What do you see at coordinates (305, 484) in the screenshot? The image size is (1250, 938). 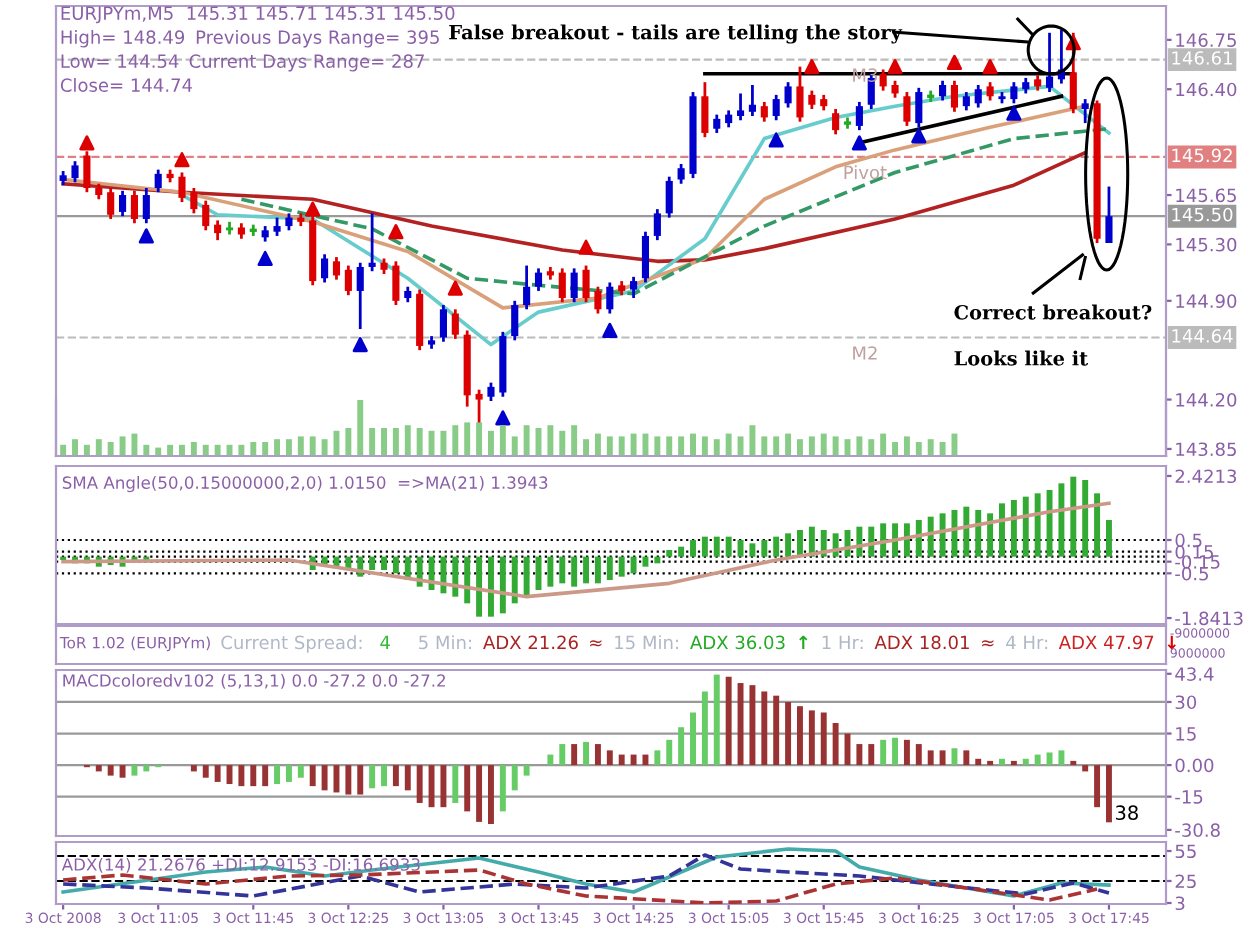 I see `annotation: SMA Angle(50,0.15000000,2,0) 1.0150 =>MA(21) 1.3943` at bounding box center [305, 484].